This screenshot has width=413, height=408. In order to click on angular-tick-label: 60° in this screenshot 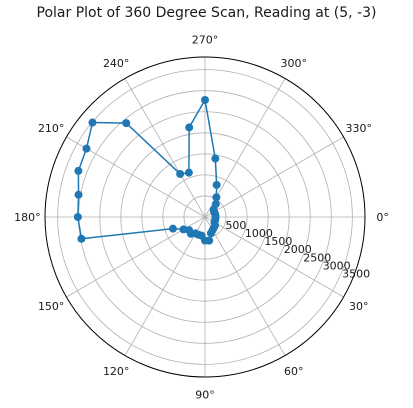, I will do `click(294, 371)`.